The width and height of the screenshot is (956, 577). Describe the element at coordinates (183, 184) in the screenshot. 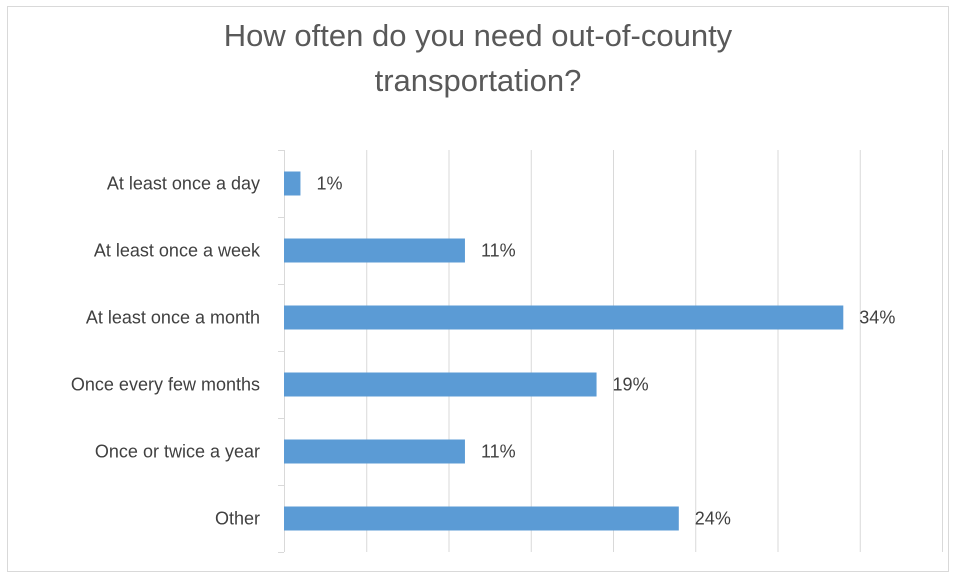

I see `category-label: At least once a day` at that location.